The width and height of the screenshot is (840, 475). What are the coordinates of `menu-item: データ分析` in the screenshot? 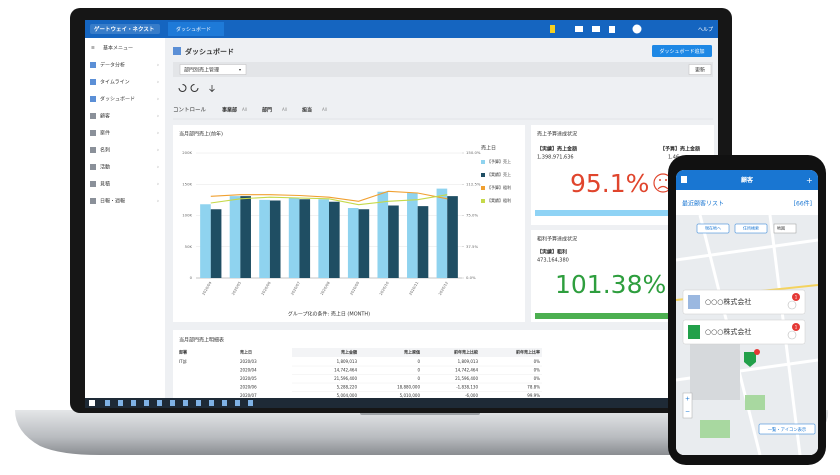 It's located at (112, 65).